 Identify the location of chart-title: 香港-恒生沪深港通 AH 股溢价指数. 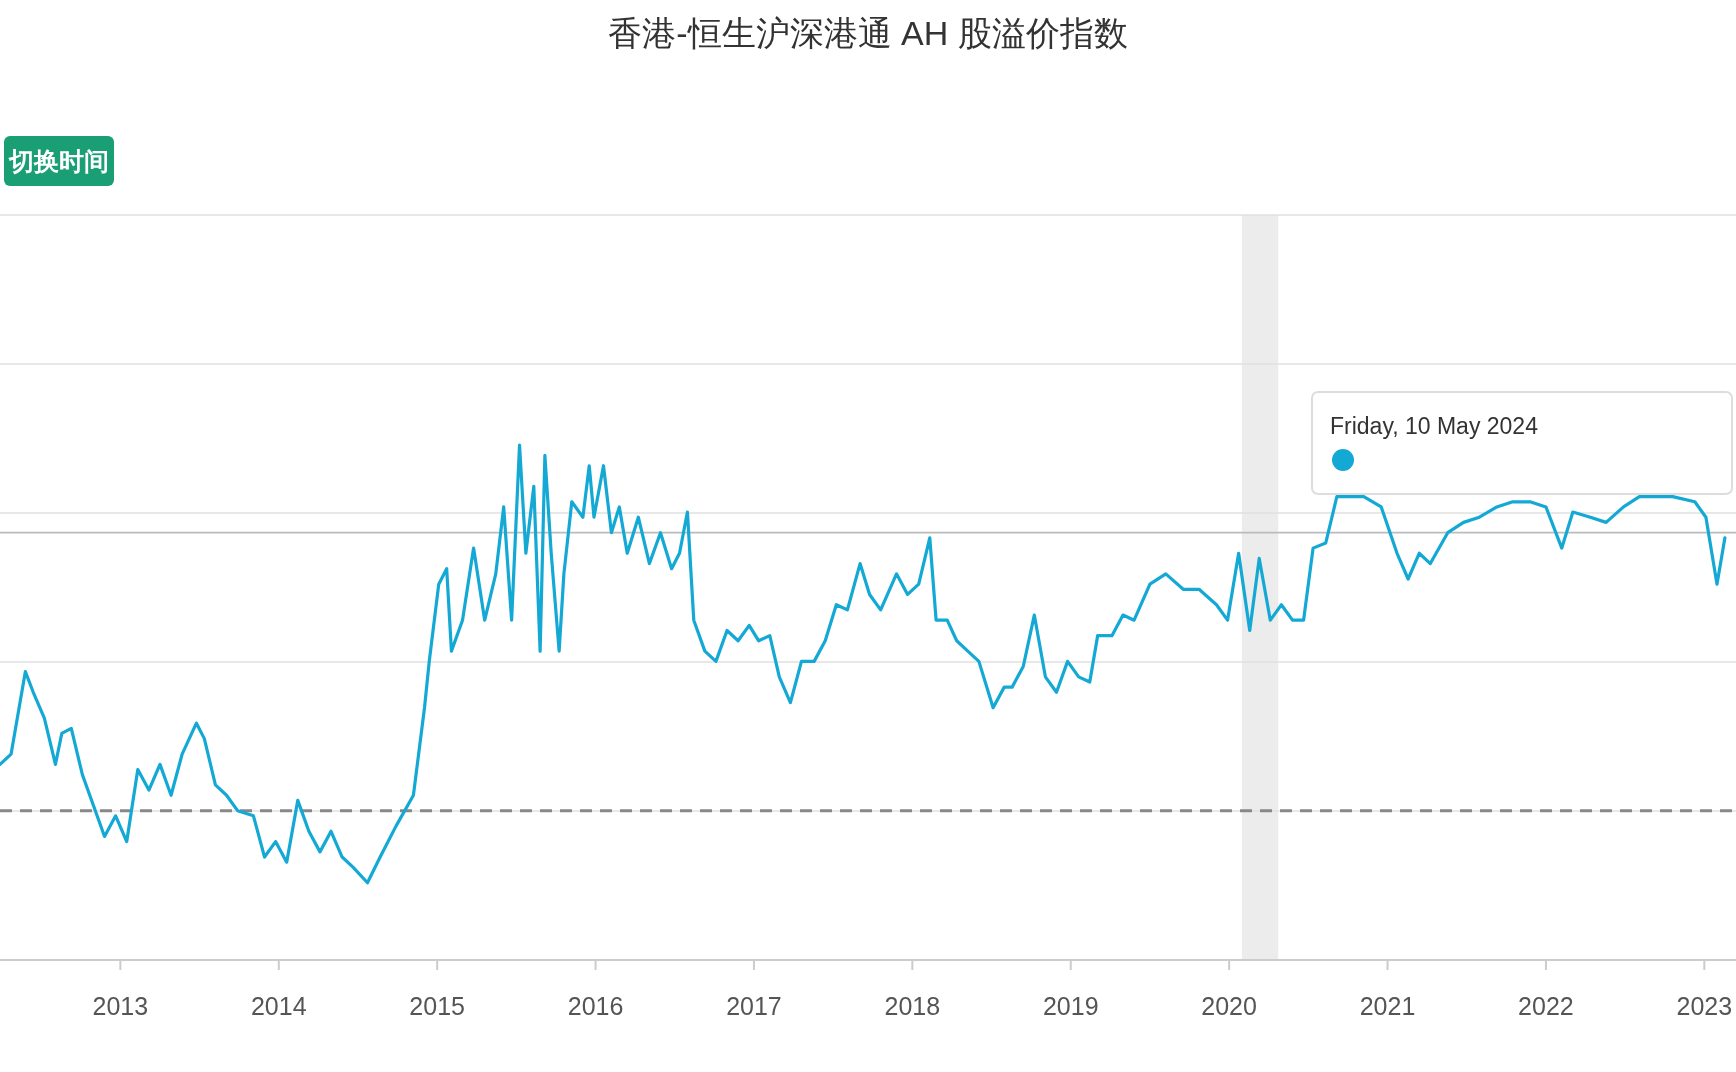
(868, 33).